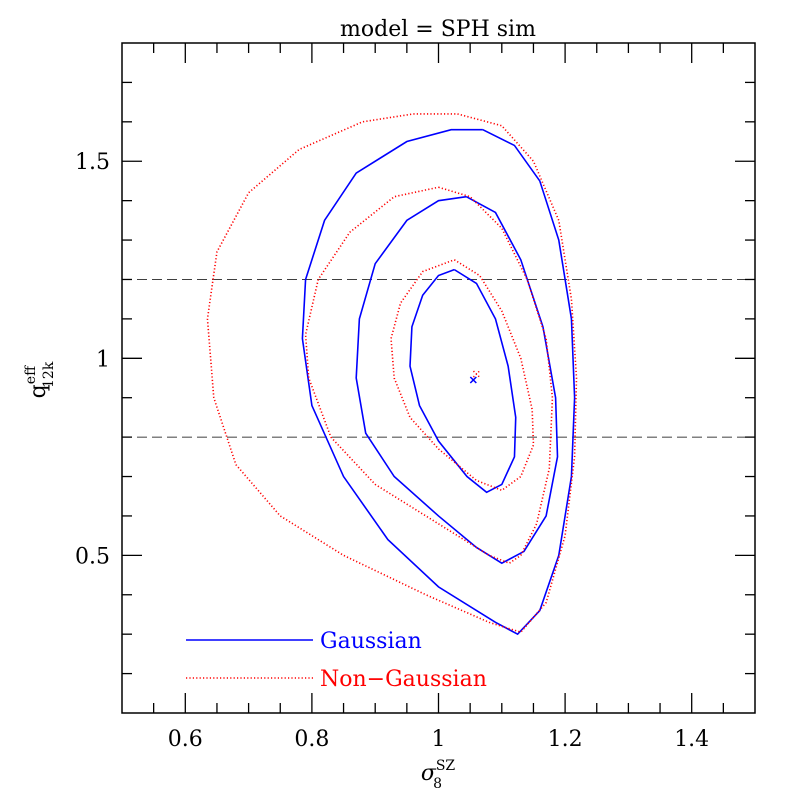 The image size is (797, 801). What do you see at coordinates (31, 374) in the screenshot?
I see `y-label-sup: eff` at bounding box center [31, 374].